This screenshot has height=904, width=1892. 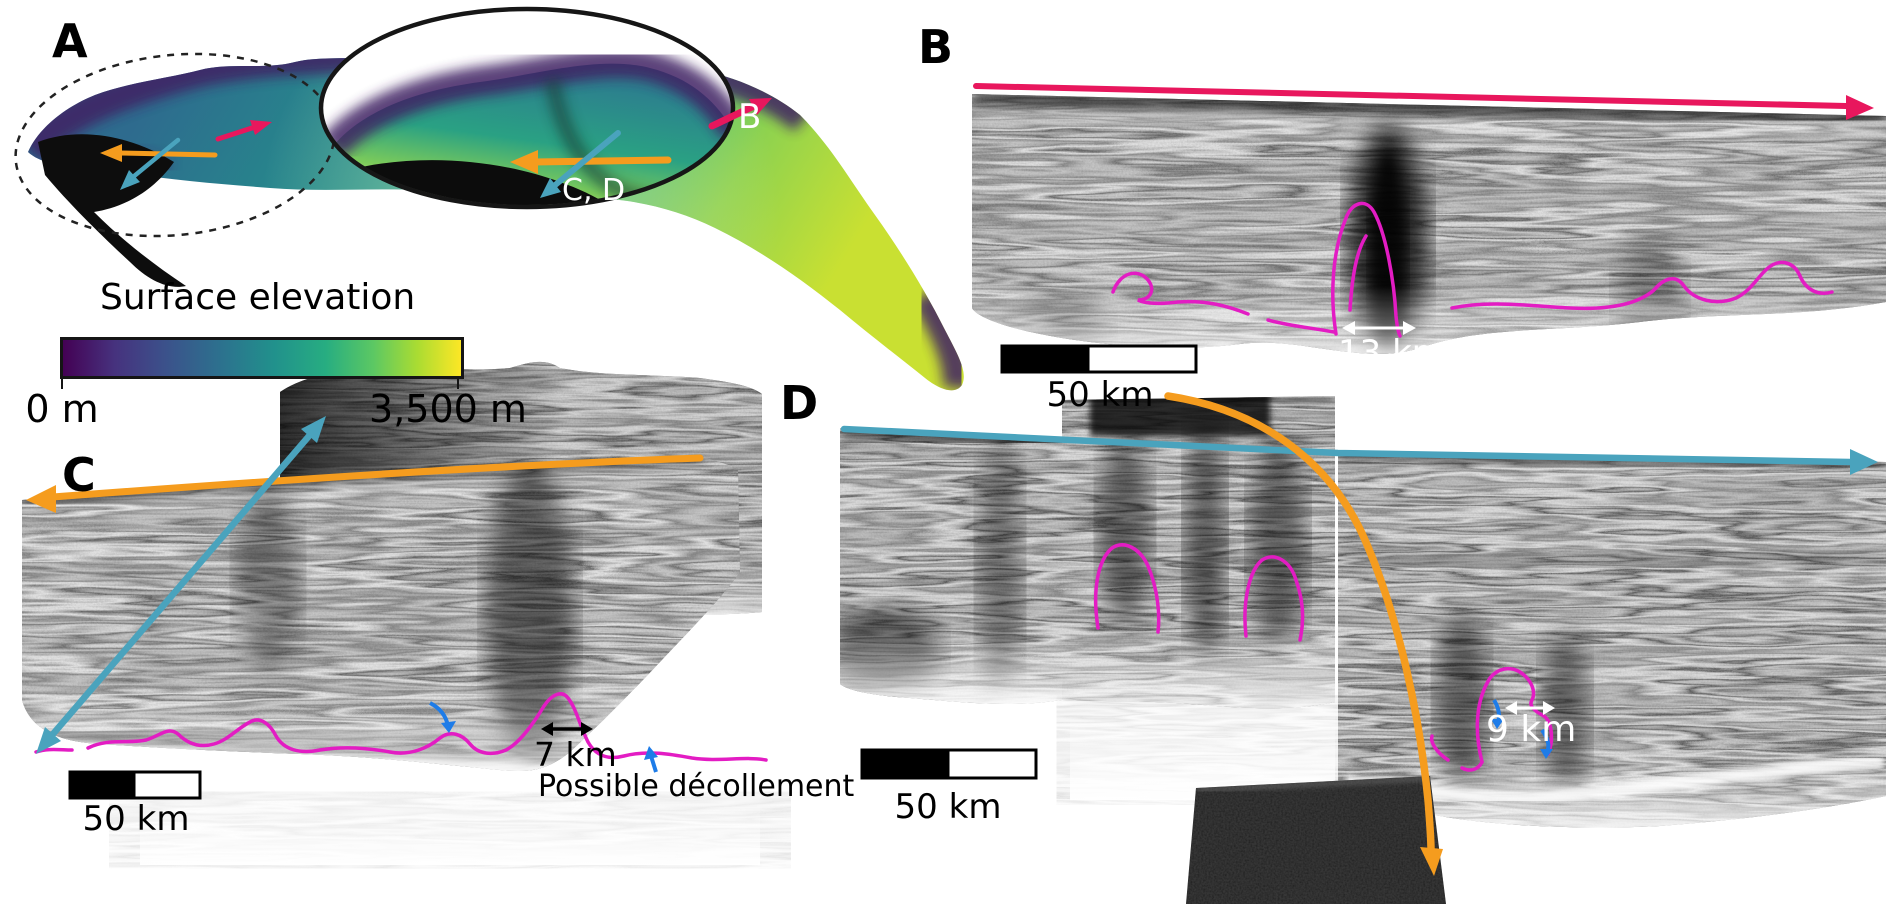 I want to click on orange-transect-arrow-inset, so click(x=601, y=161).